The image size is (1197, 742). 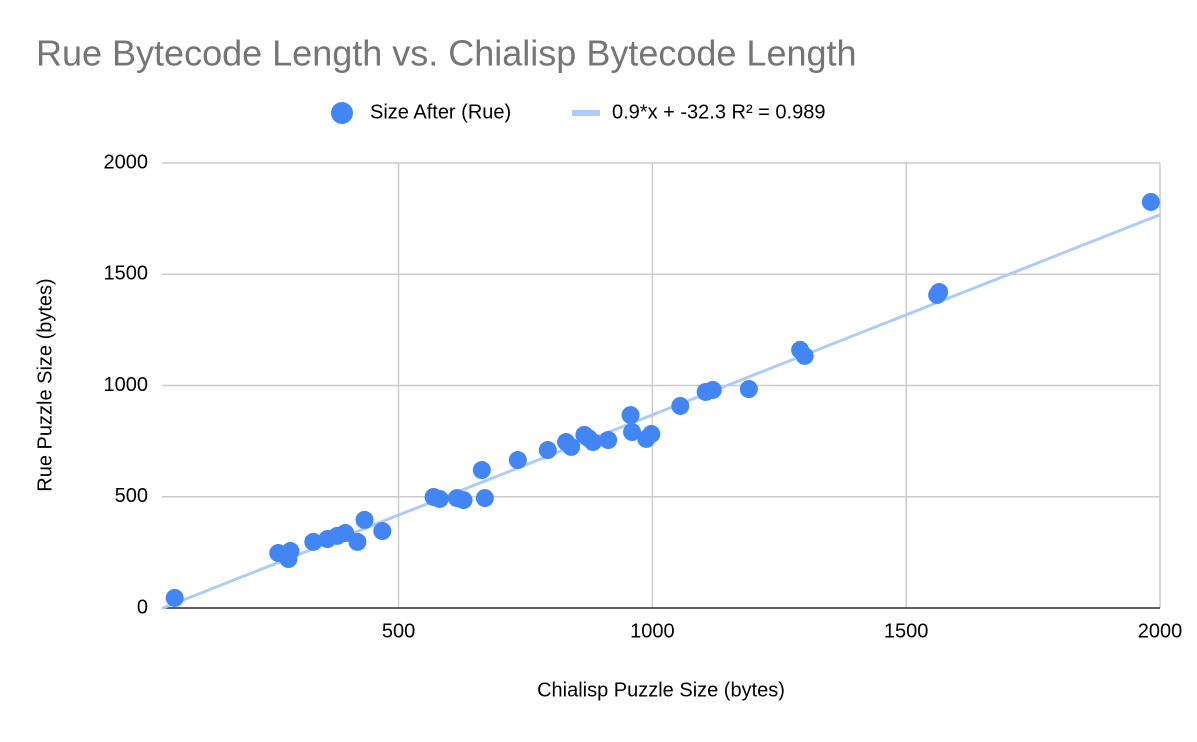 What do you see at coordinates (906, 631) in the screenshot?
I see `x-tick-label: 1500` at bounding box center [906, 631].